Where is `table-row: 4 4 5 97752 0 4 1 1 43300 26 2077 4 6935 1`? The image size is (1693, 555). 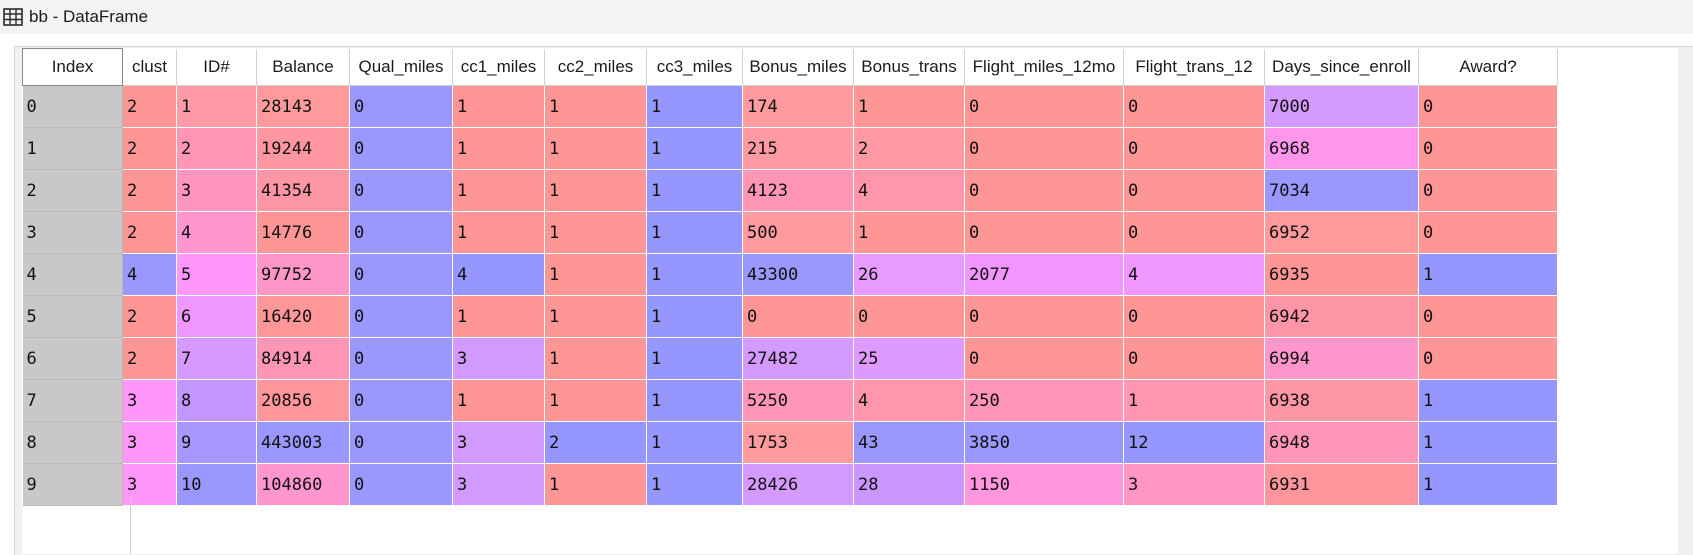 table-row: 4 4 5 97752 0 4 1 1 43300 26 2077 4 6935 1 is located at coordinates (790, 274).